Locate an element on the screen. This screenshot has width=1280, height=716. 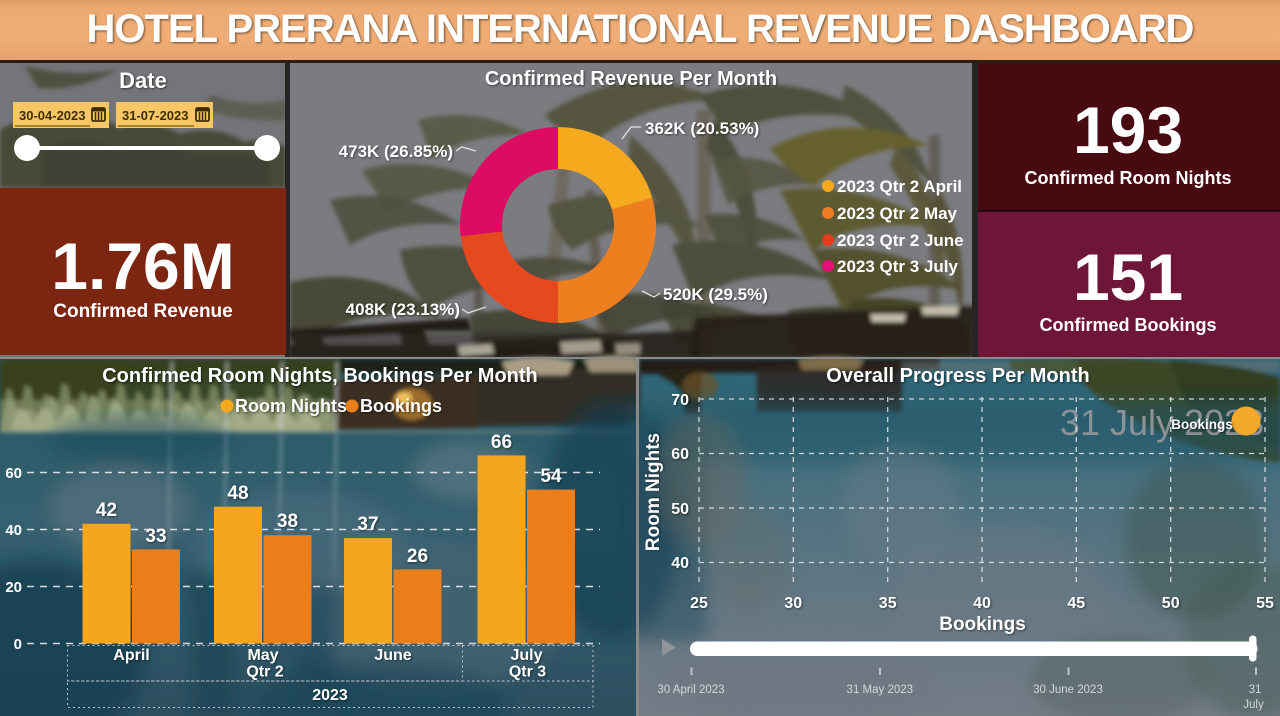
svg-text: 362K (20.53%) is located at coordinates (702, 128).